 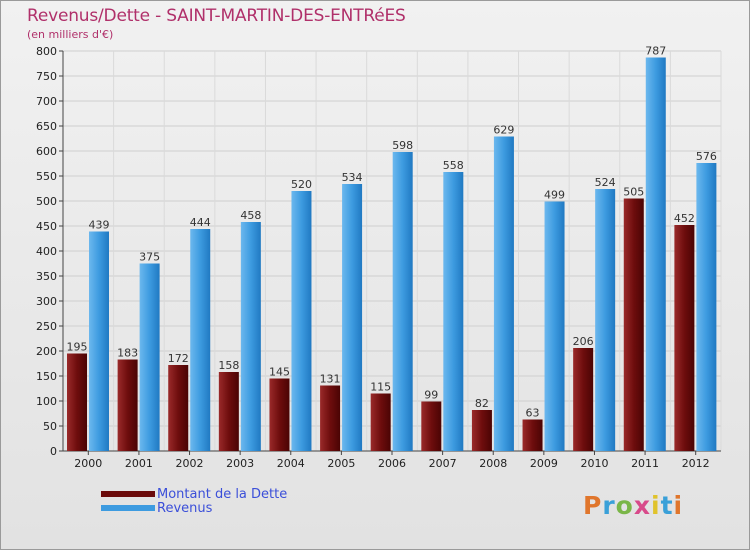 I want to click on data-label-revenus: 558, so click(x=453, y=165).